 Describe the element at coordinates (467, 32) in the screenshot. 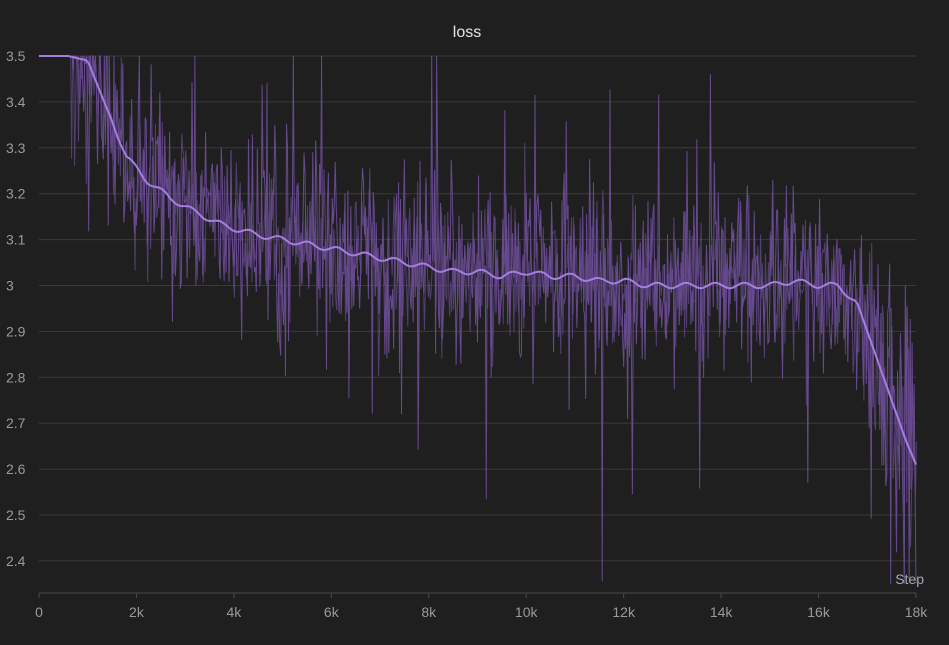

I see `chart-title: loss` at that location.